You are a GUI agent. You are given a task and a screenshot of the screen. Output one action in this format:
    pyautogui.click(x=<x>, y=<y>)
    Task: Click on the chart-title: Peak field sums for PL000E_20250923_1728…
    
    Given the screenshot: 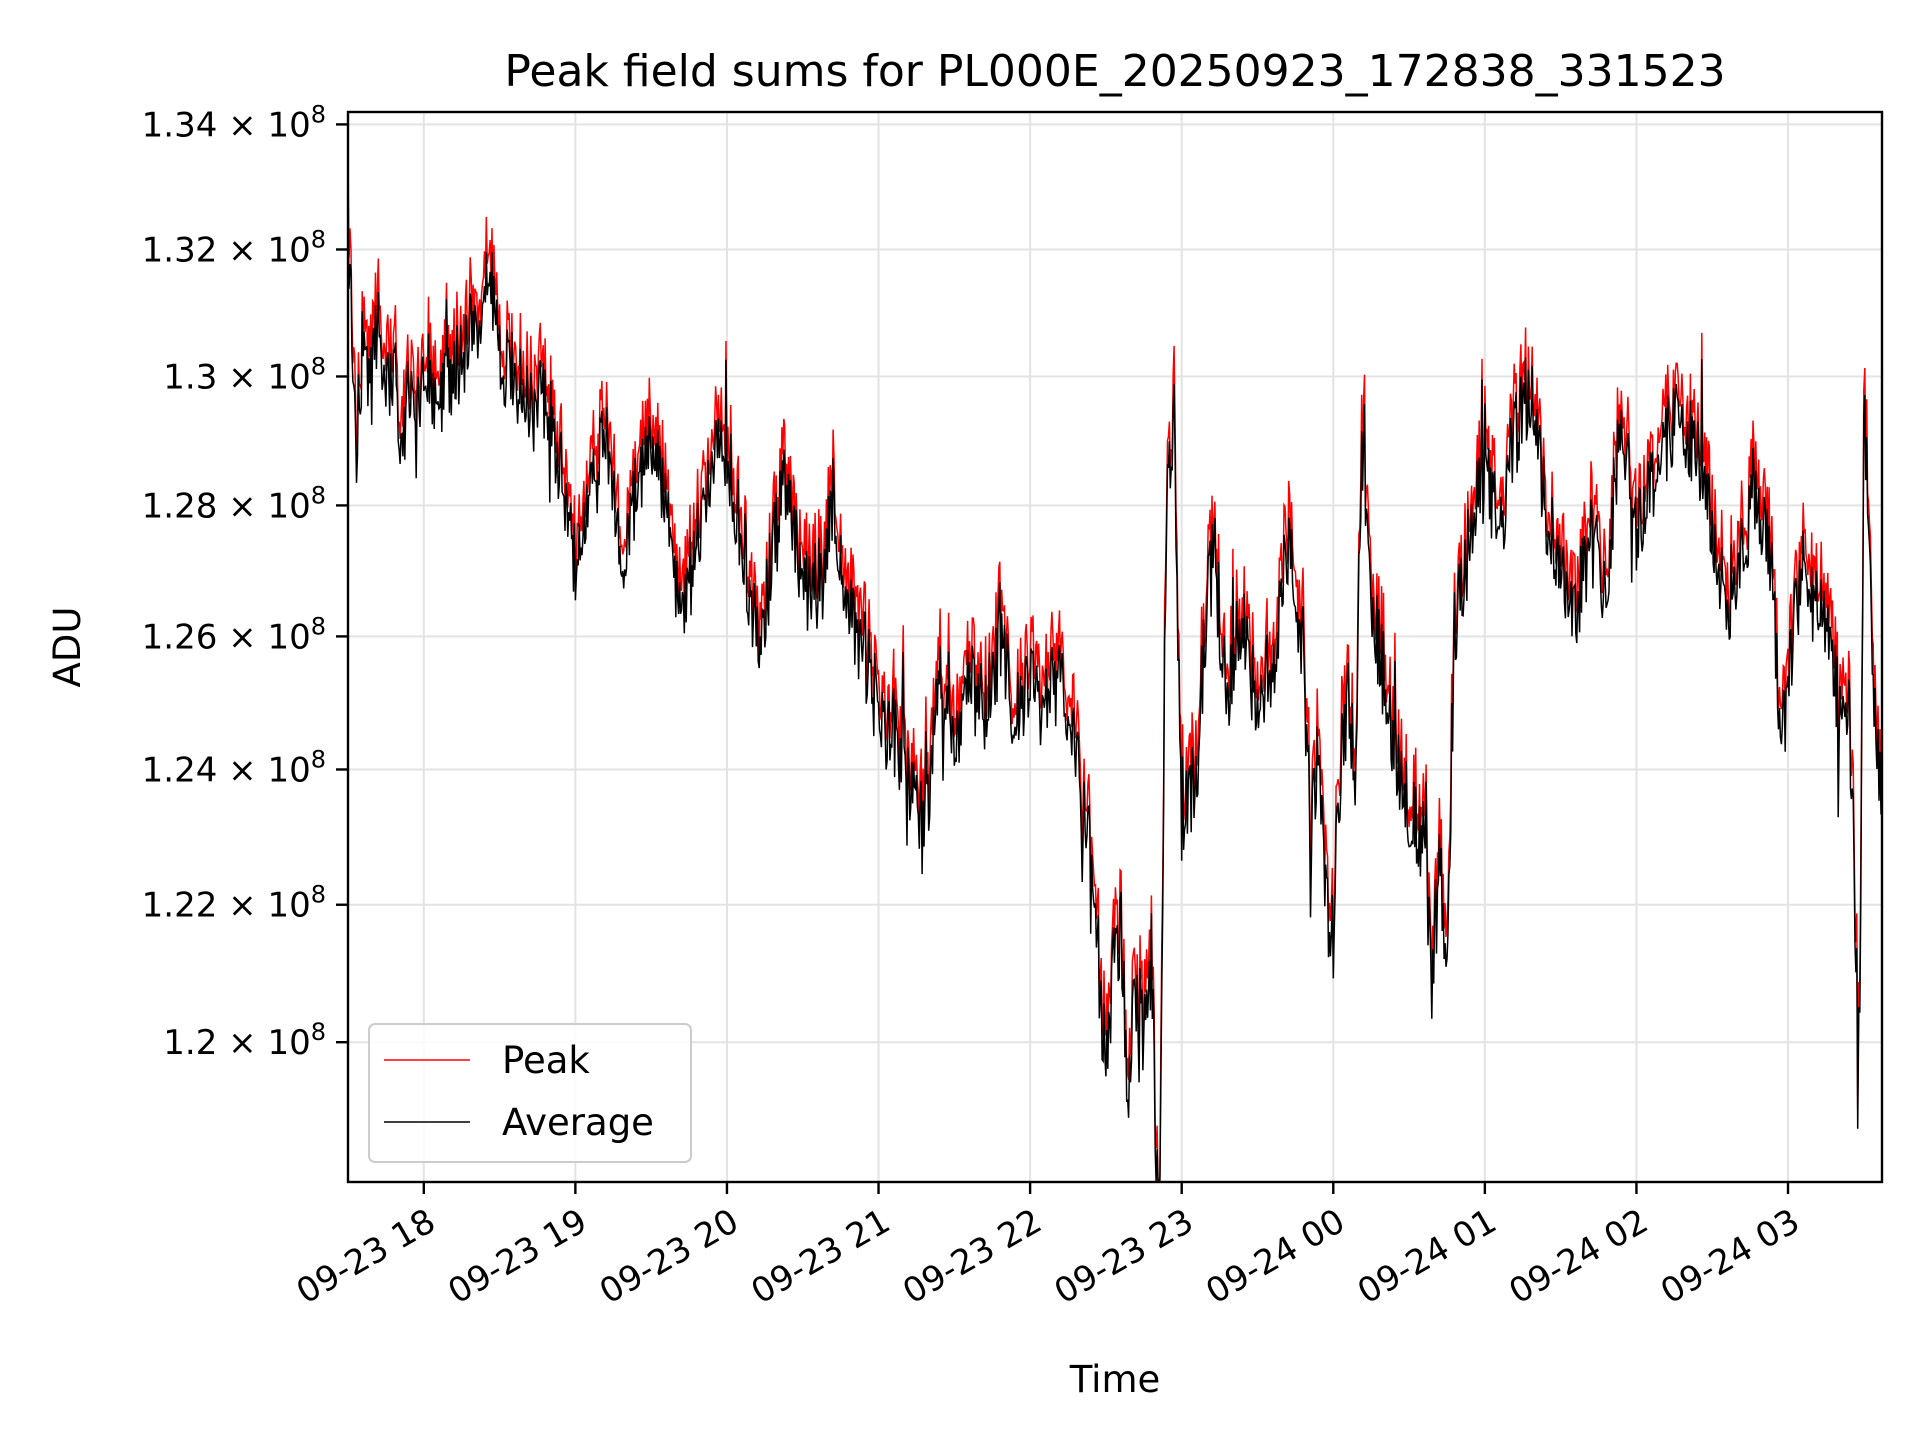 What is the action you would take?
    pyautogui.click(x=1114, y=71)
    